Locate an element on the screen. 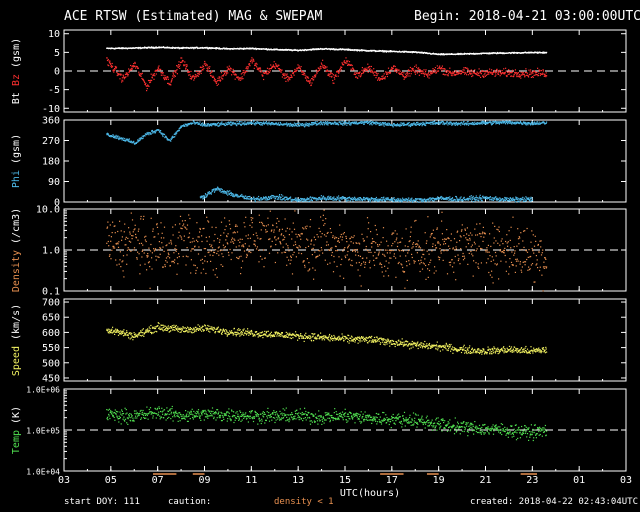 This screenshot has height=512, width=640. y-tick-label: -5 is located at coordinates (54, 90).